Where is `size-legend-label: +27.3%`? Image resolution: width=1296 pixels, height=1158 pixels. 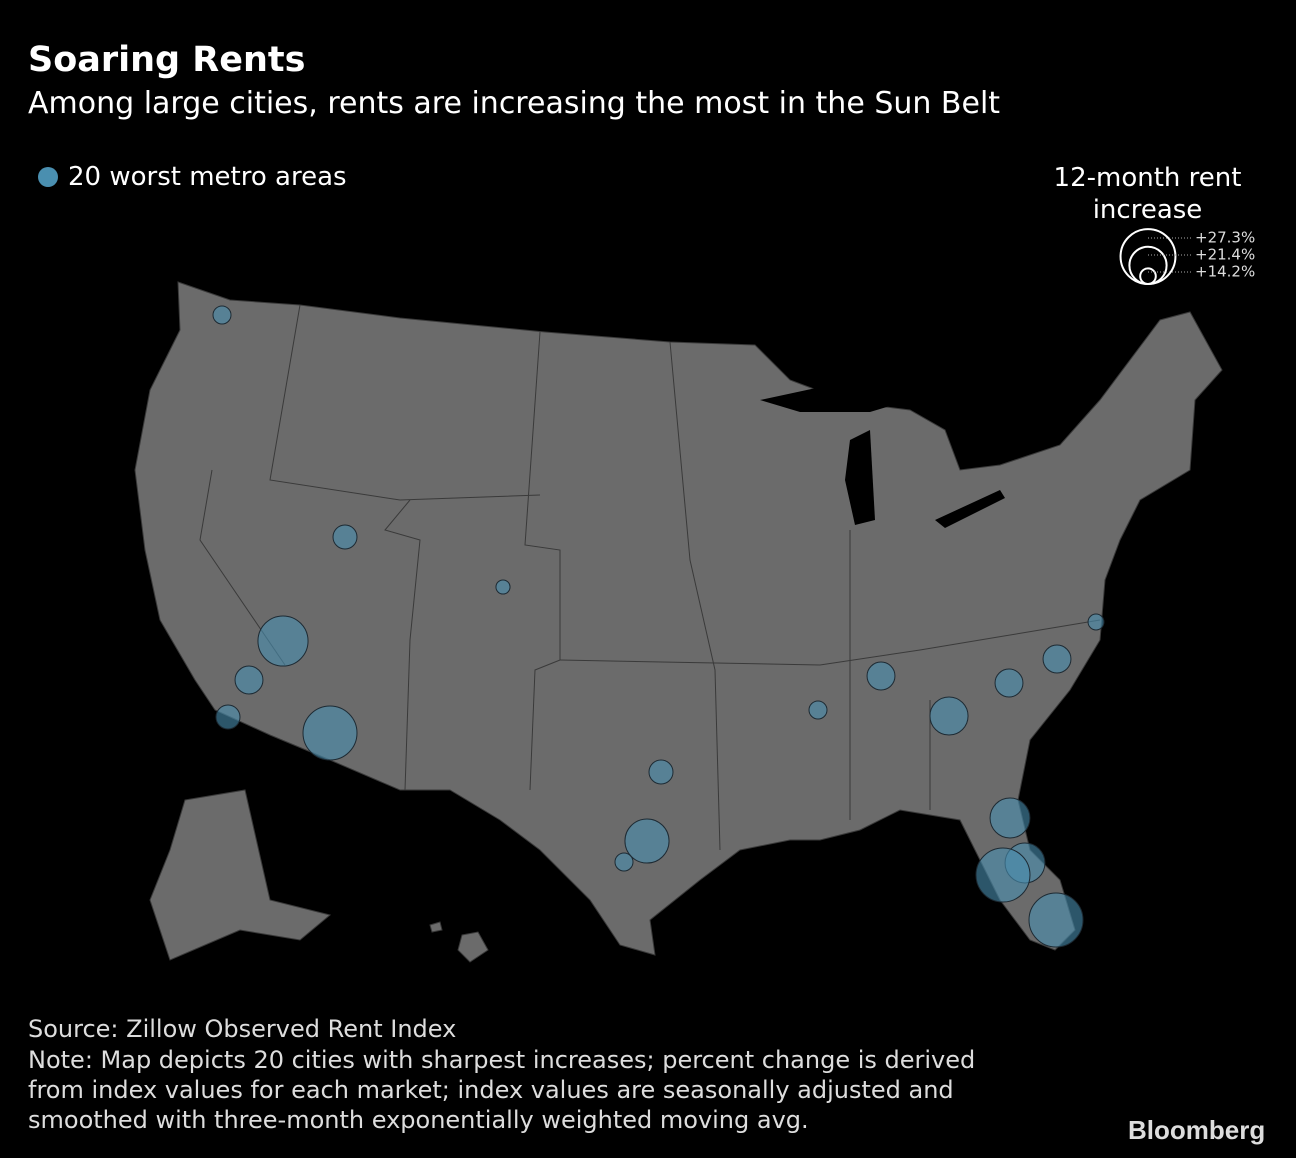
size-legend-label: +27.3% is located at coordinates (1225, 238).